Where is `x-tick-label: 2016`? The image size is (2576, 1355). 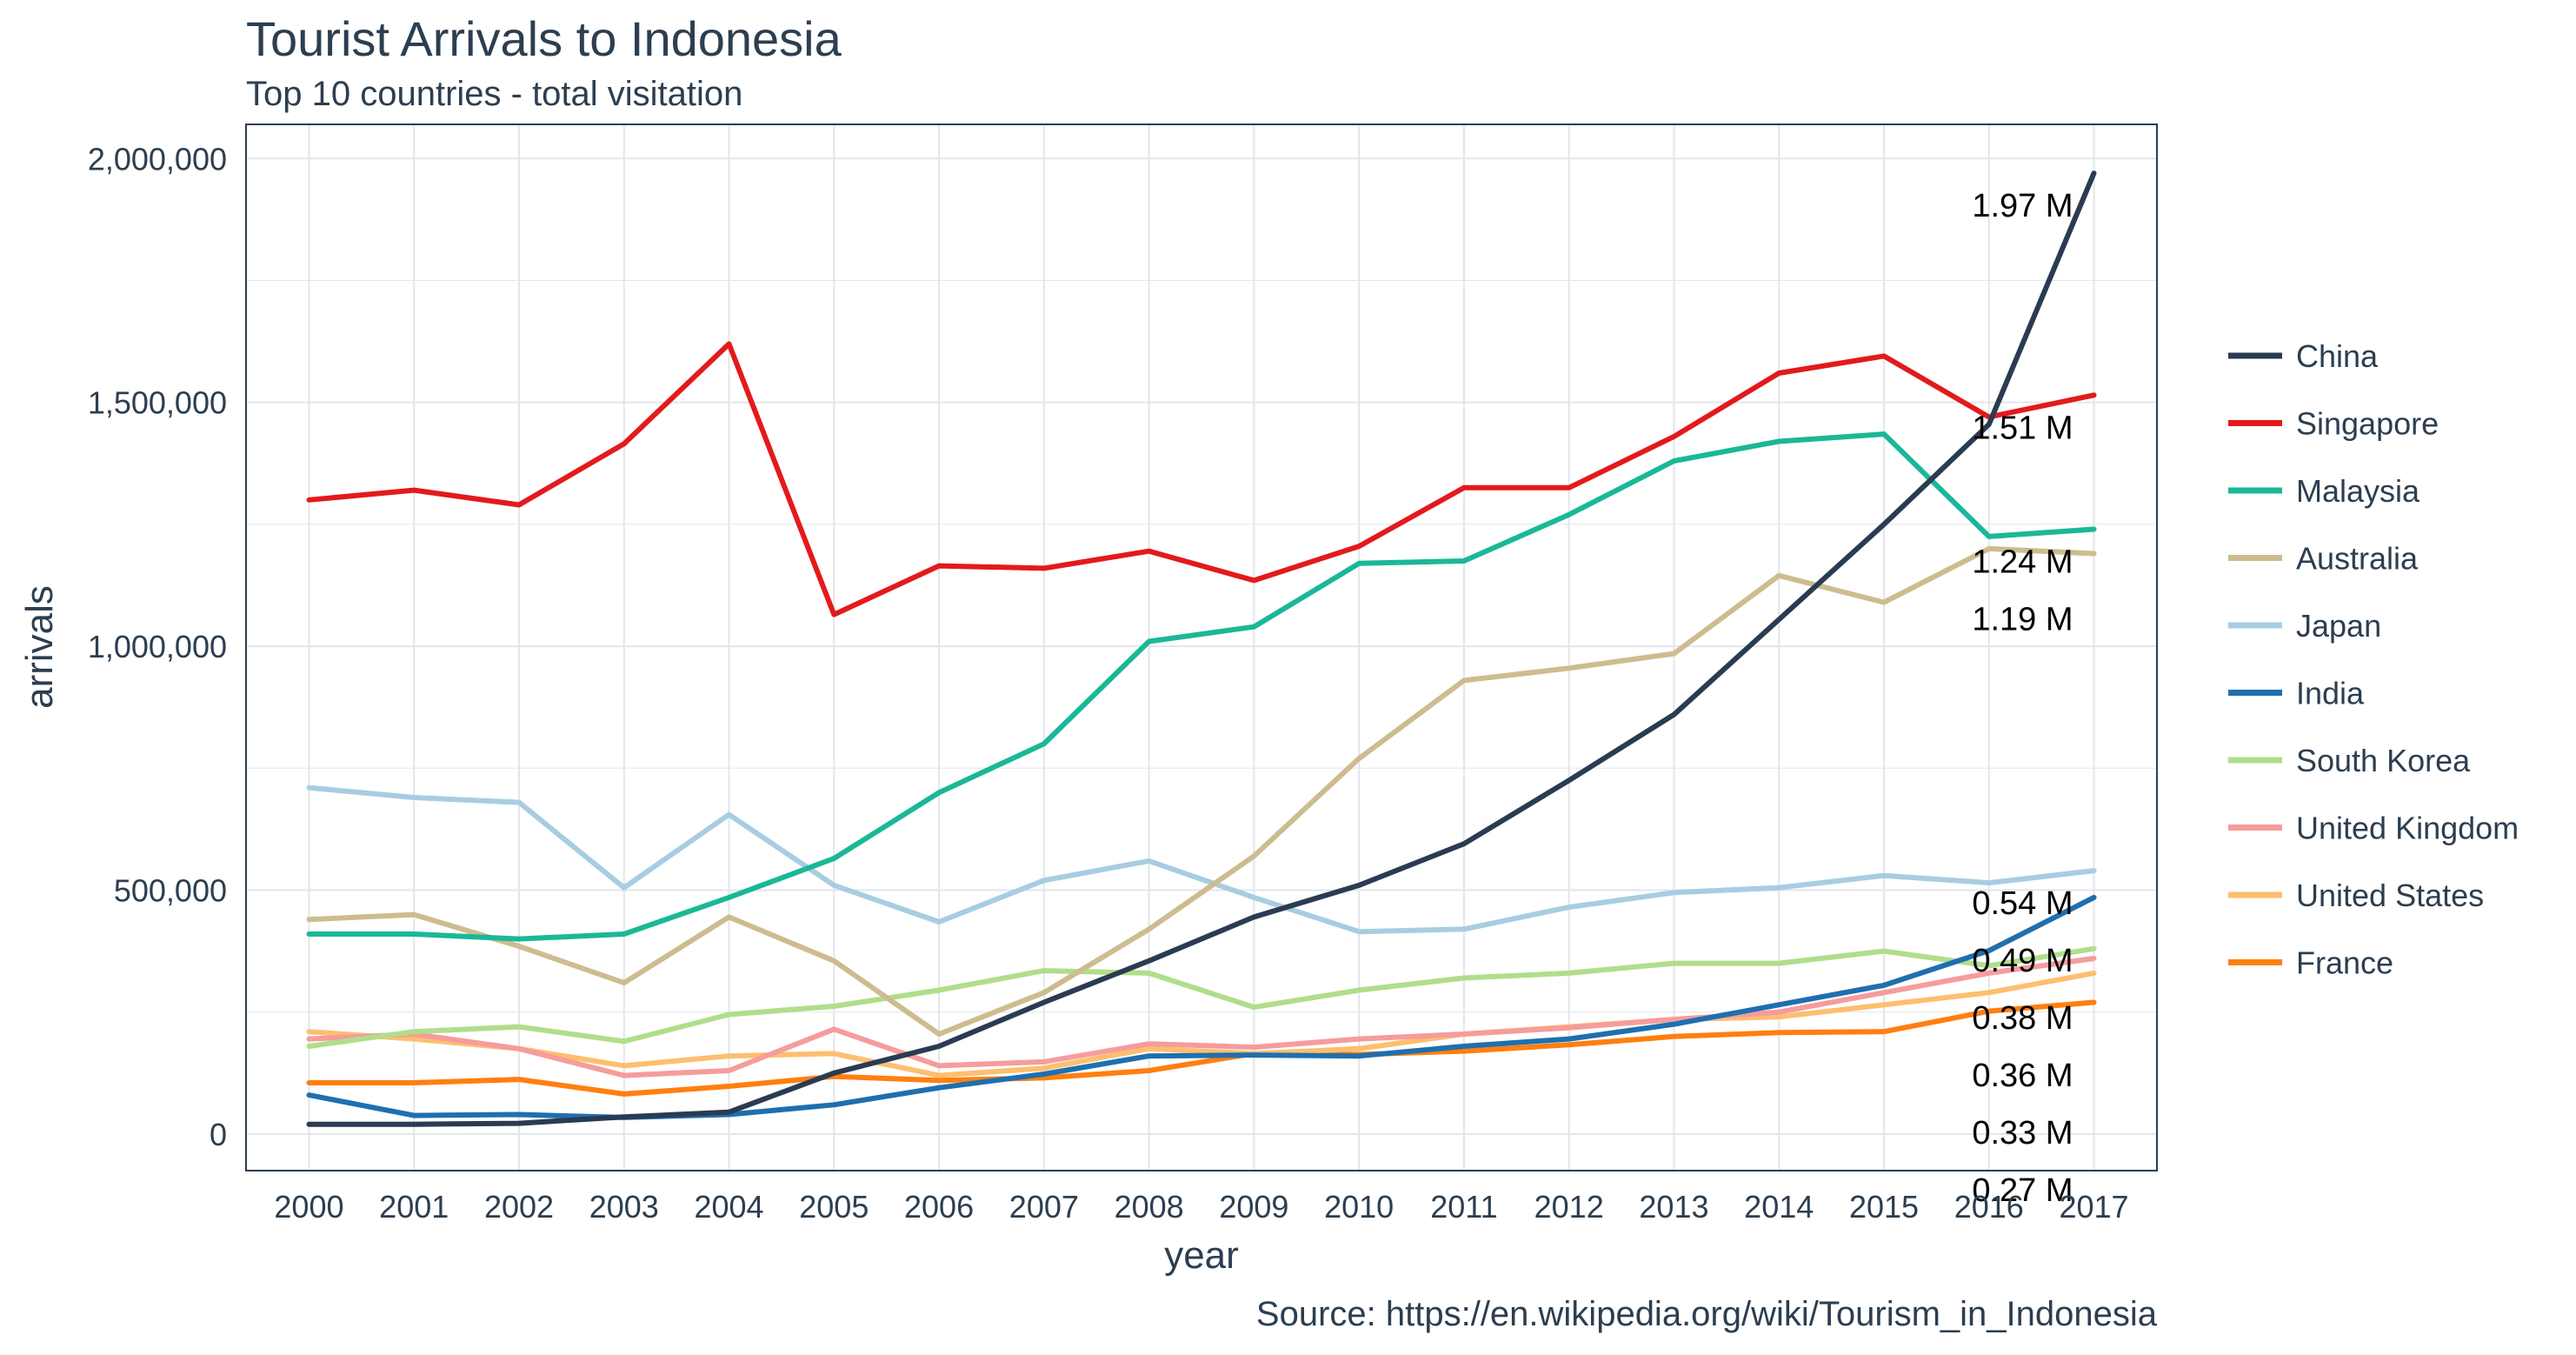 x-tick-label: 2016 is located at coordinates (1989, 1207).